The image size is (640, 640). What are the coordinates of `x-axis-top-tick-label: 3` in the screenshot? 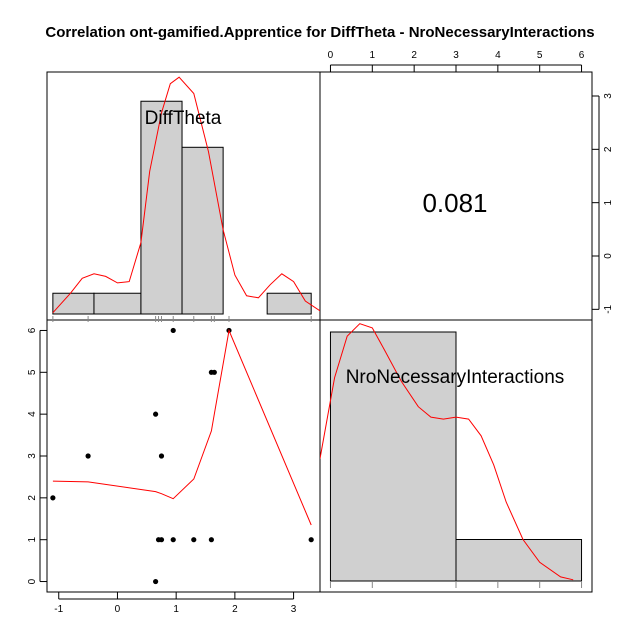 It's located at (456, 55).